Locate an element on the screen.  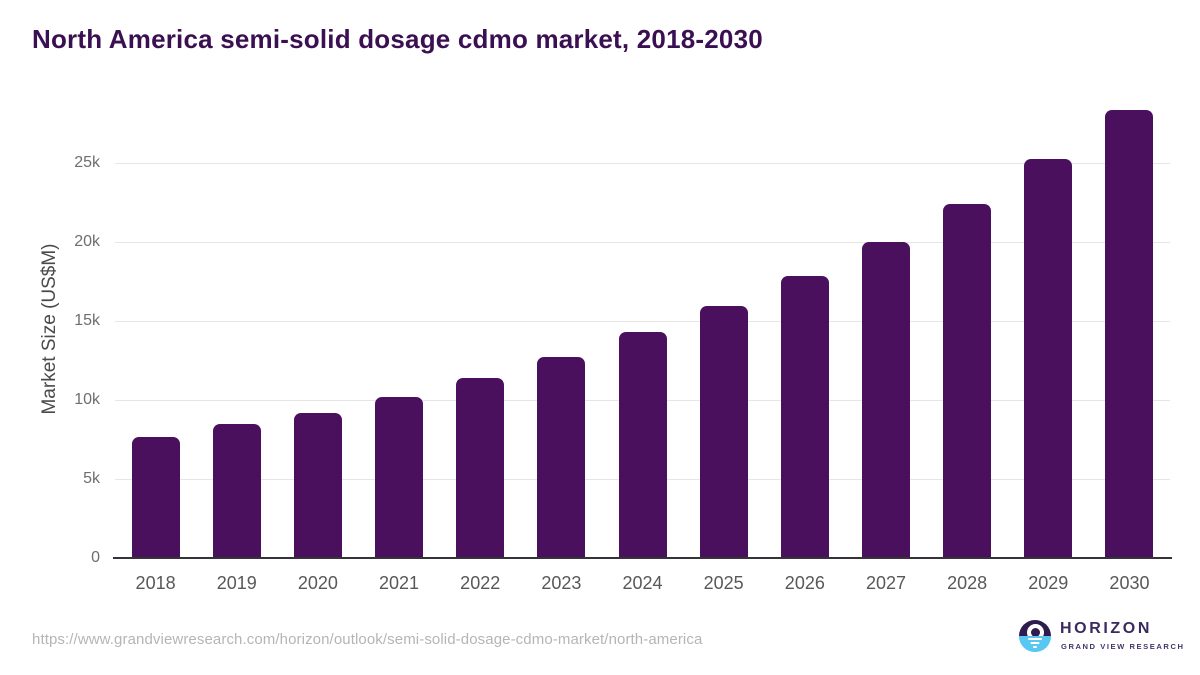
logo-sub-brand-text: GRAND VIEW RESEARCH is located at coordinates (1123, 646).